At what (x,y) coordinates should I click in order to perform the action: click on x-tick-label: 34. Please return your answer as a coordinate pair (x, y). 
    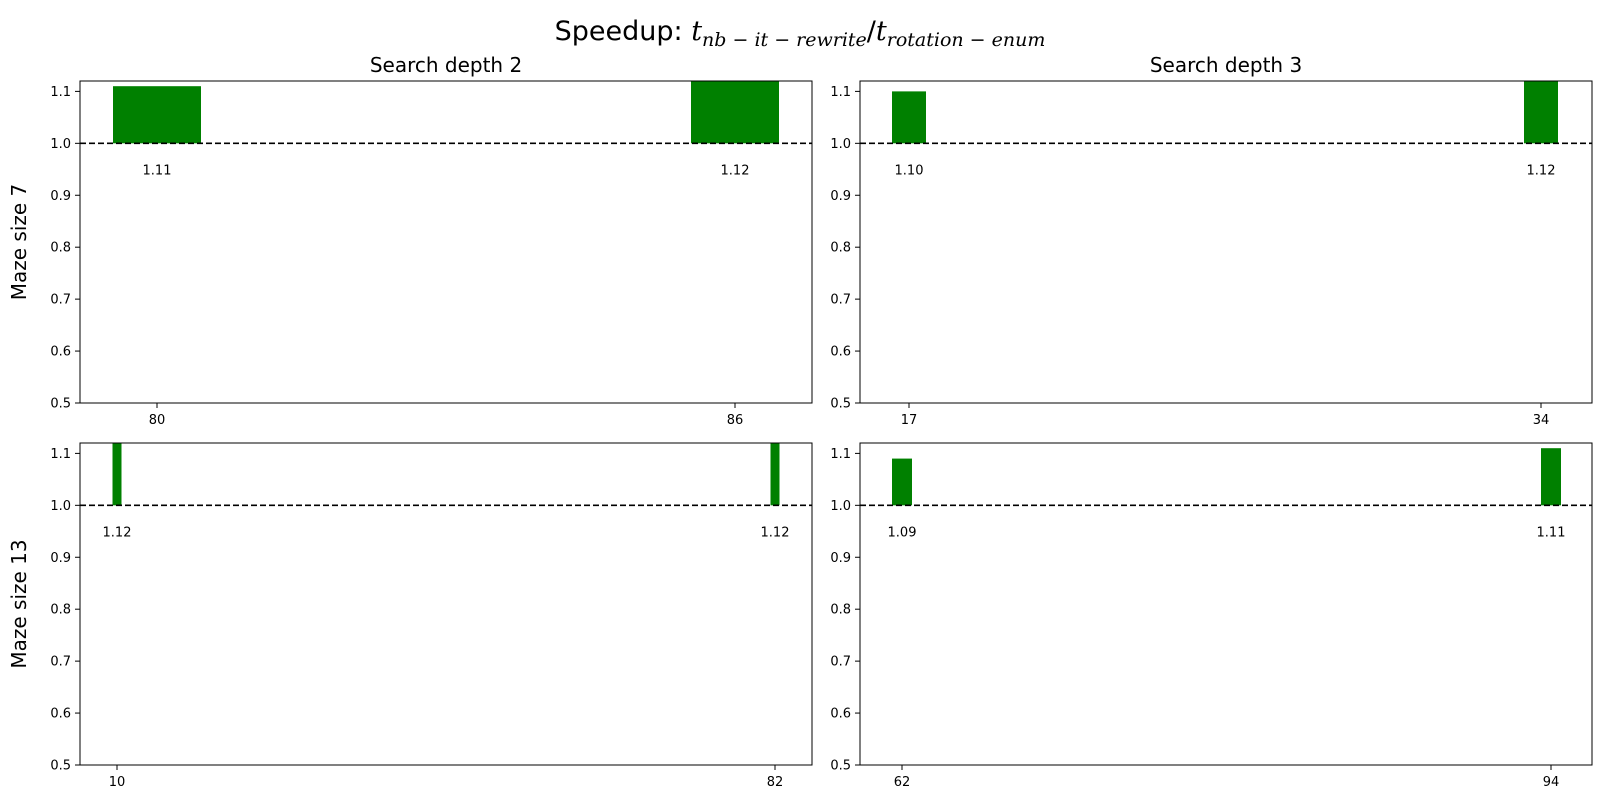
    Looking at the image, I should click on (1541, 420).